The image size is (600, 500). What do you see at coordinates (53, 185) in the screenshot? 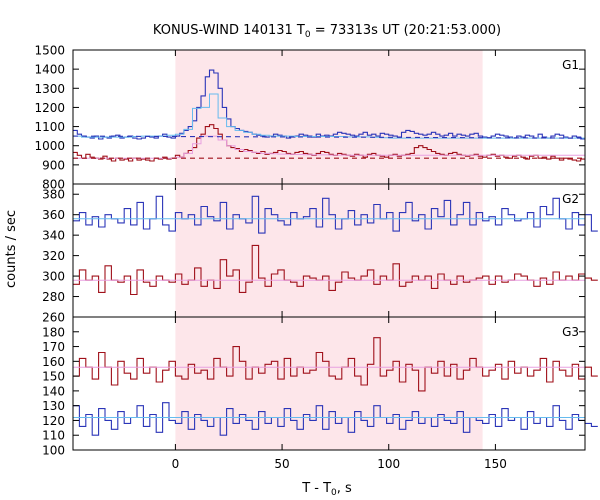
I see `y-tick-label: 800` at bounding box center [53, 185].